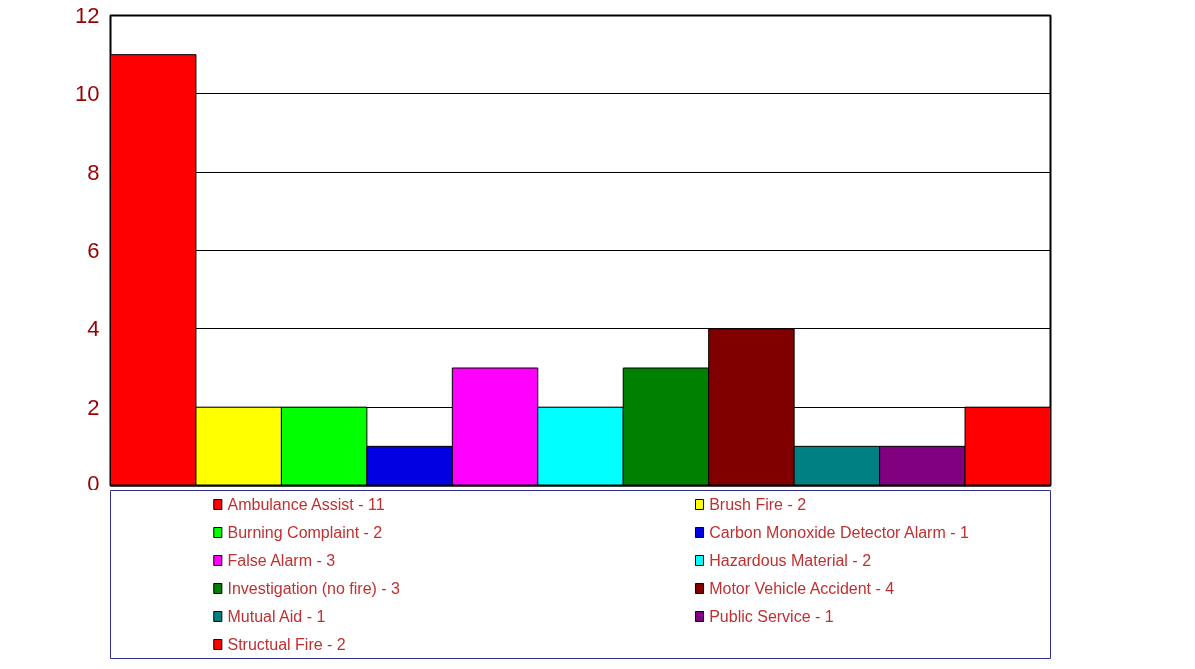  Describe the element at coordinates (286, 644) in the screenshot. I see `legend-label: Structual Fire - 2` at that location.